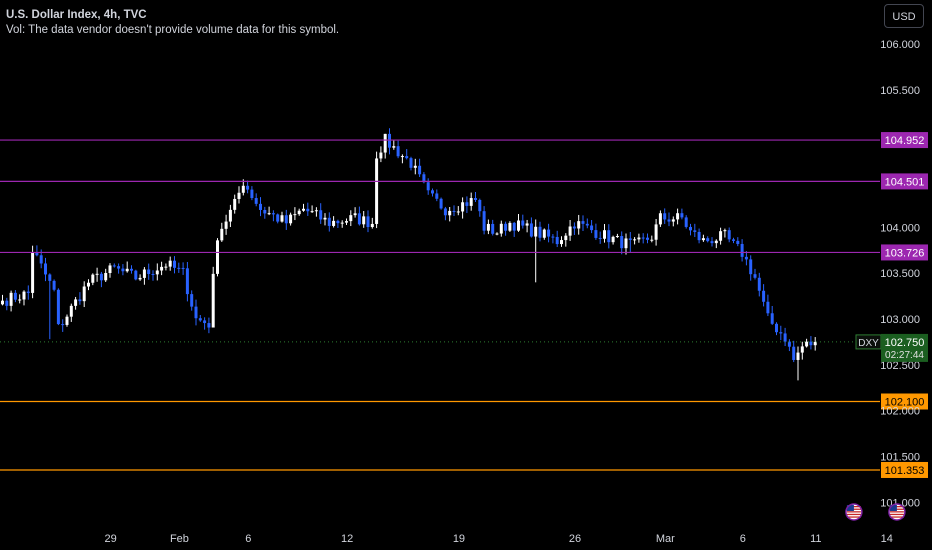 The width and height of the screenshot is (932, 550). I want to click on level-resistance-1: 104.501, so click(464, 181).